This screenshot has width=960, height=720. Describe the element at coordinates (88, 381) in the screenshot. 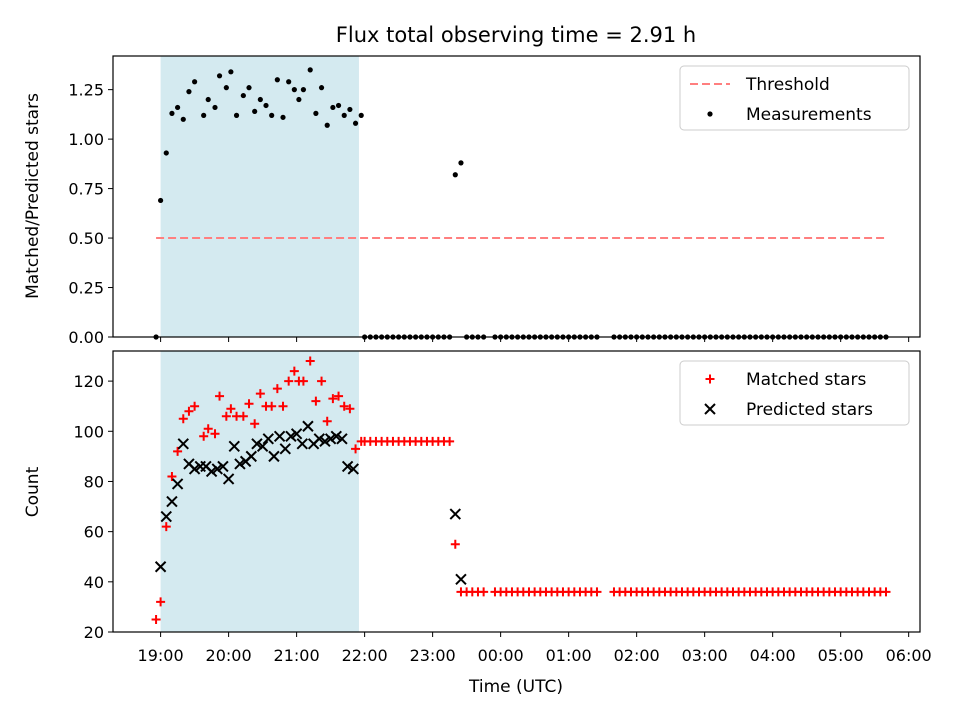

I see `y-tick-label: 120` at that location.